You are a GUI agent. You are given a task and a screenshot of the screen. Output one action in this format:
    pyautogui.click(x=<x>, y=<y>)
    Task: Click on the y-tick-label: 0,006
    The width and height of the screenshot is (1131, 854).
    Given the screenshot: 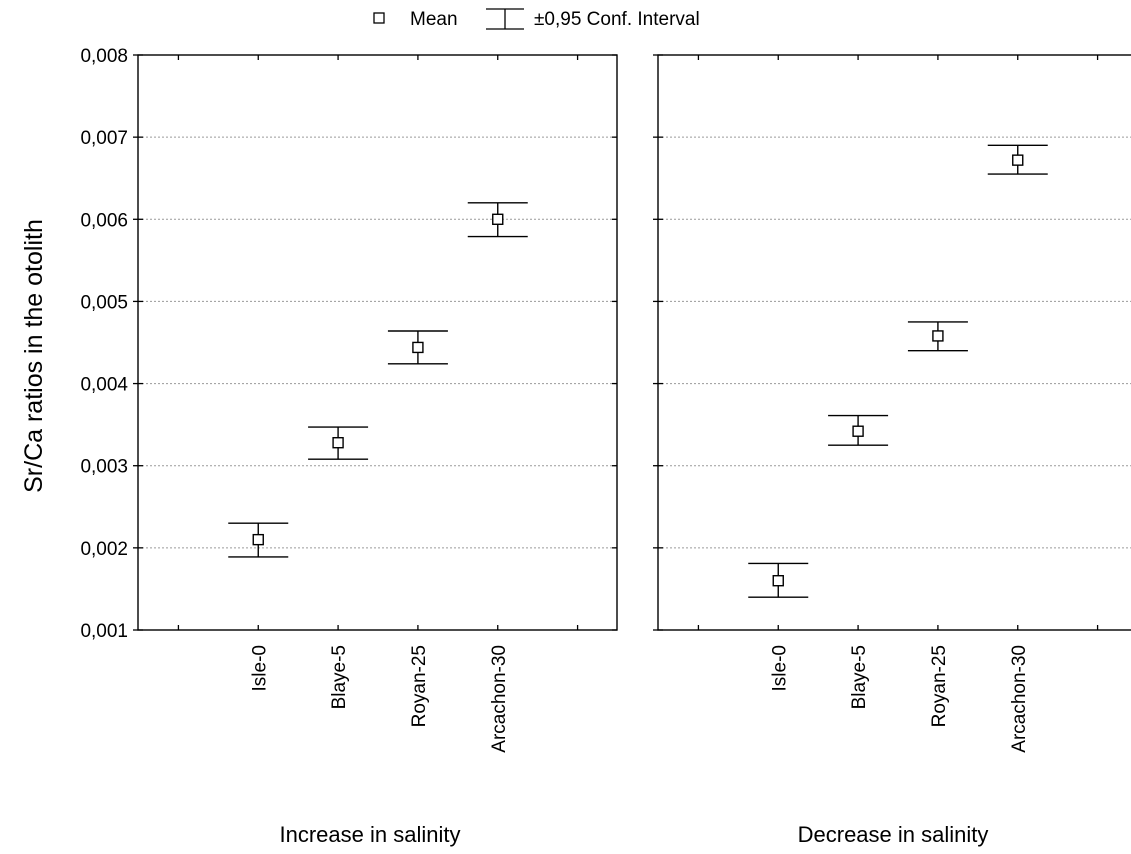 What is the action you would take?
    pyautogui.click(x=104, y=220)
    